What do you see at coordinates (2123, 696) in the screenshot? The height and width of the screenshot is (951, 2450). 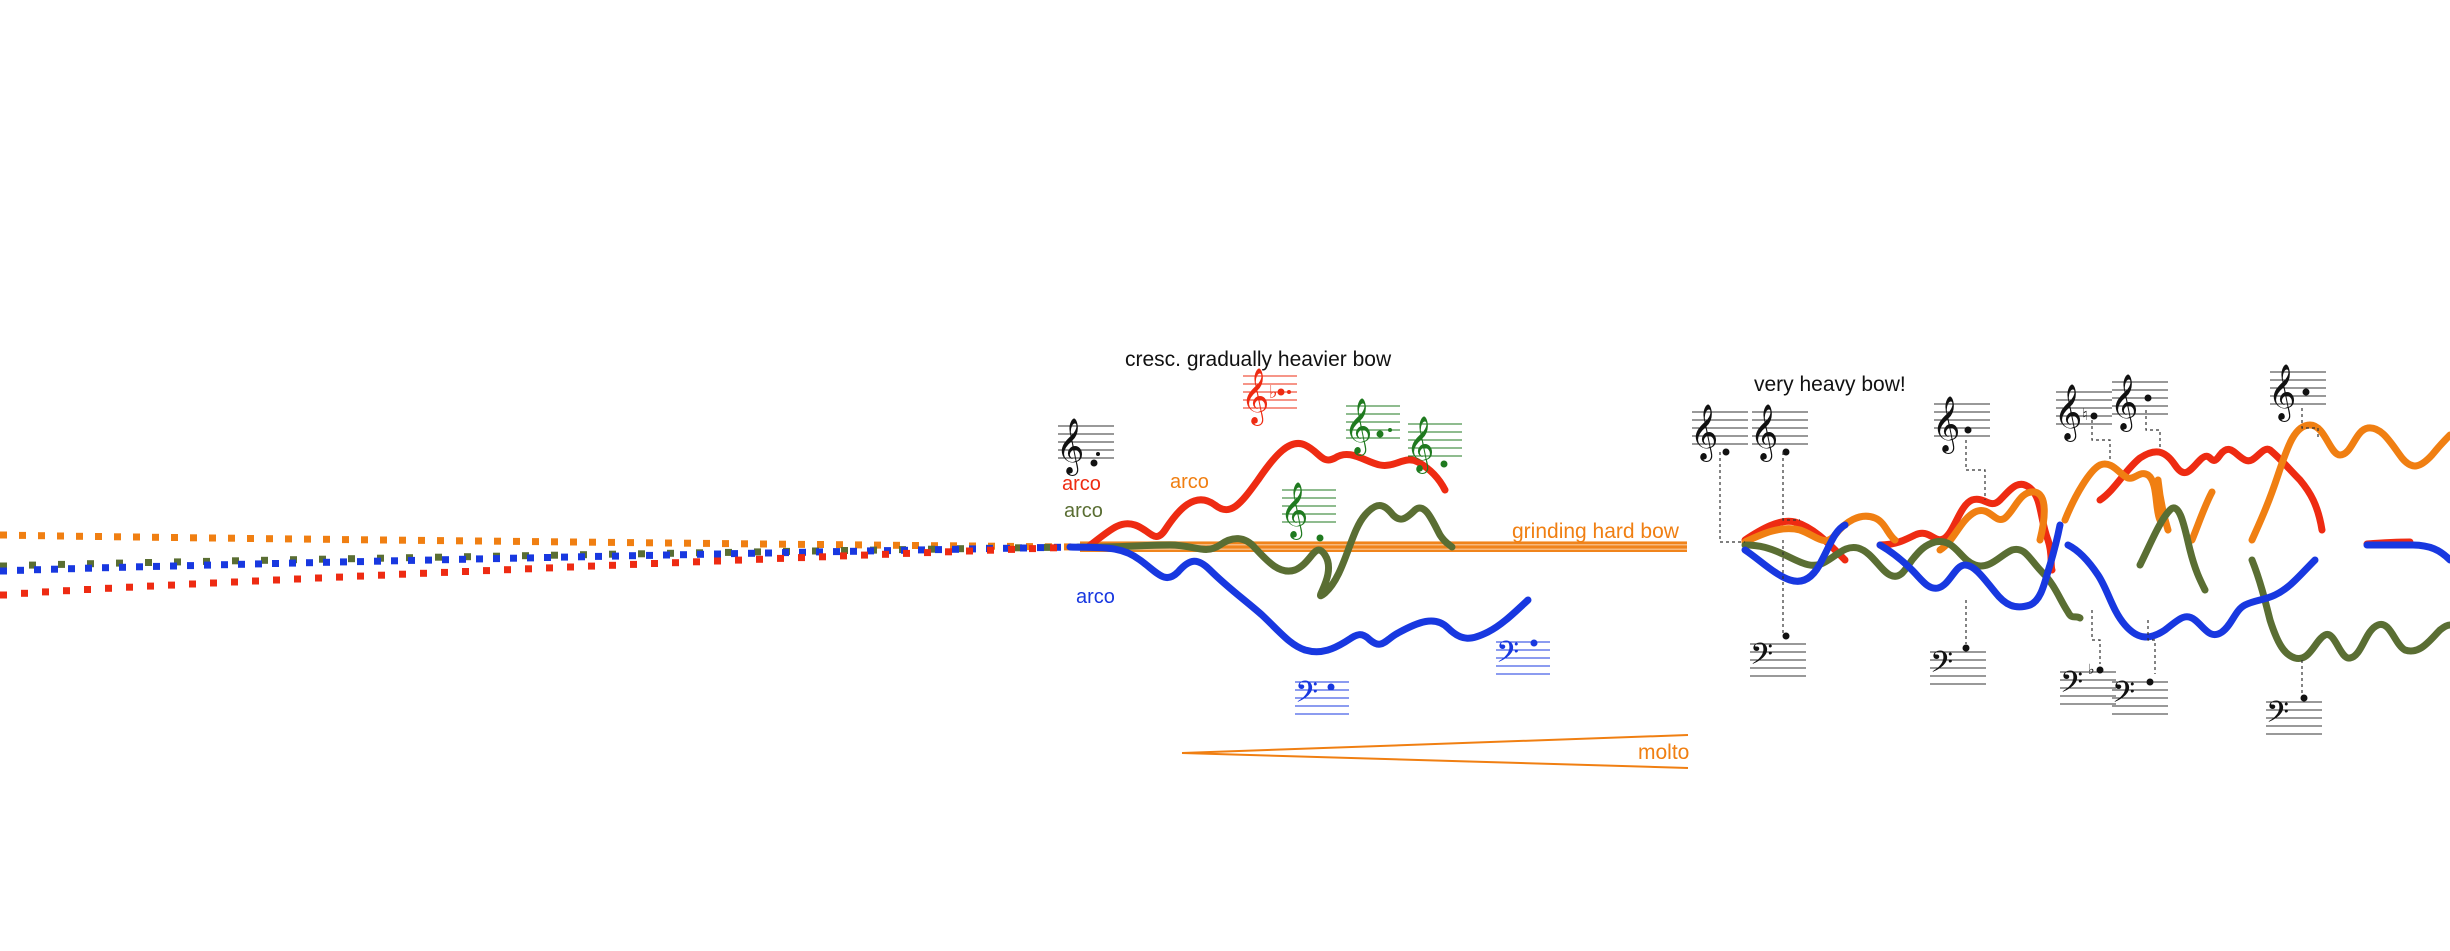 I see `bass-clef-glyph: 𝄢` at bounding box center [2123, 696].